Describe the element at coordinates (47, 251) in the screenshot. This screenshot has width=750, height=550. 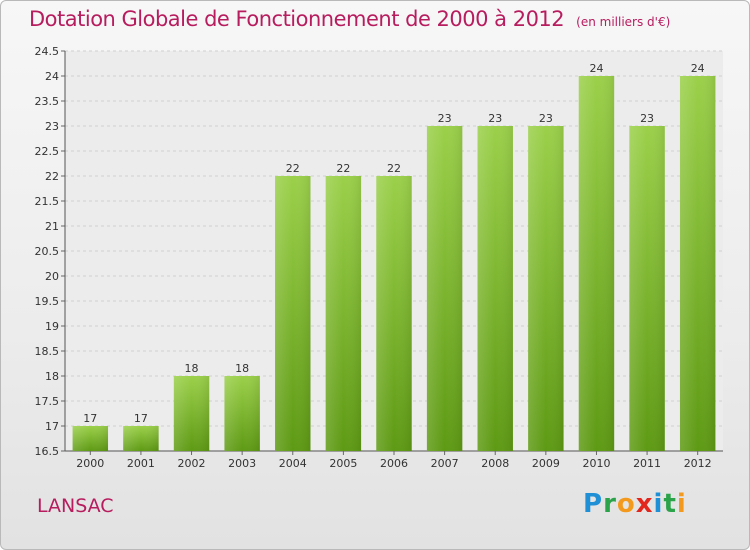
I see `y-tick-label: 20.5` at that location.